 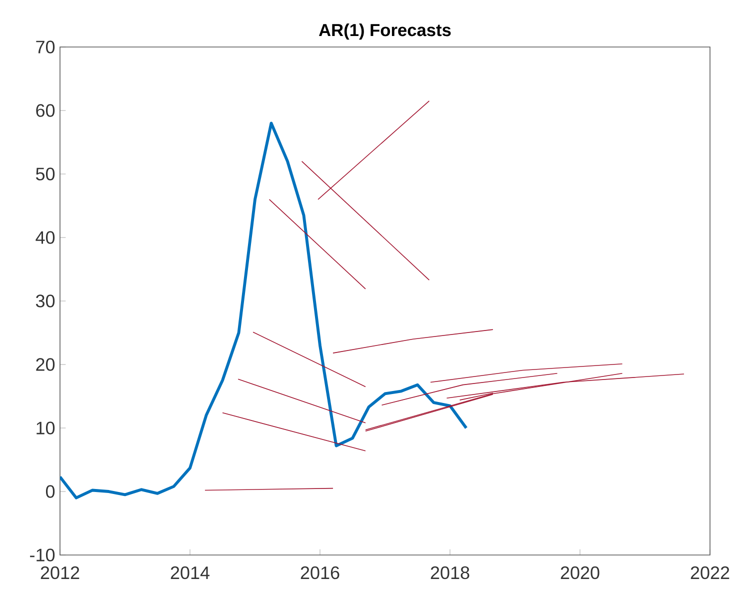 What do you see at coordinates (580, 573) in the screenshot?
I see `x-tick-label: 2020` at bounding box center [580, 573].